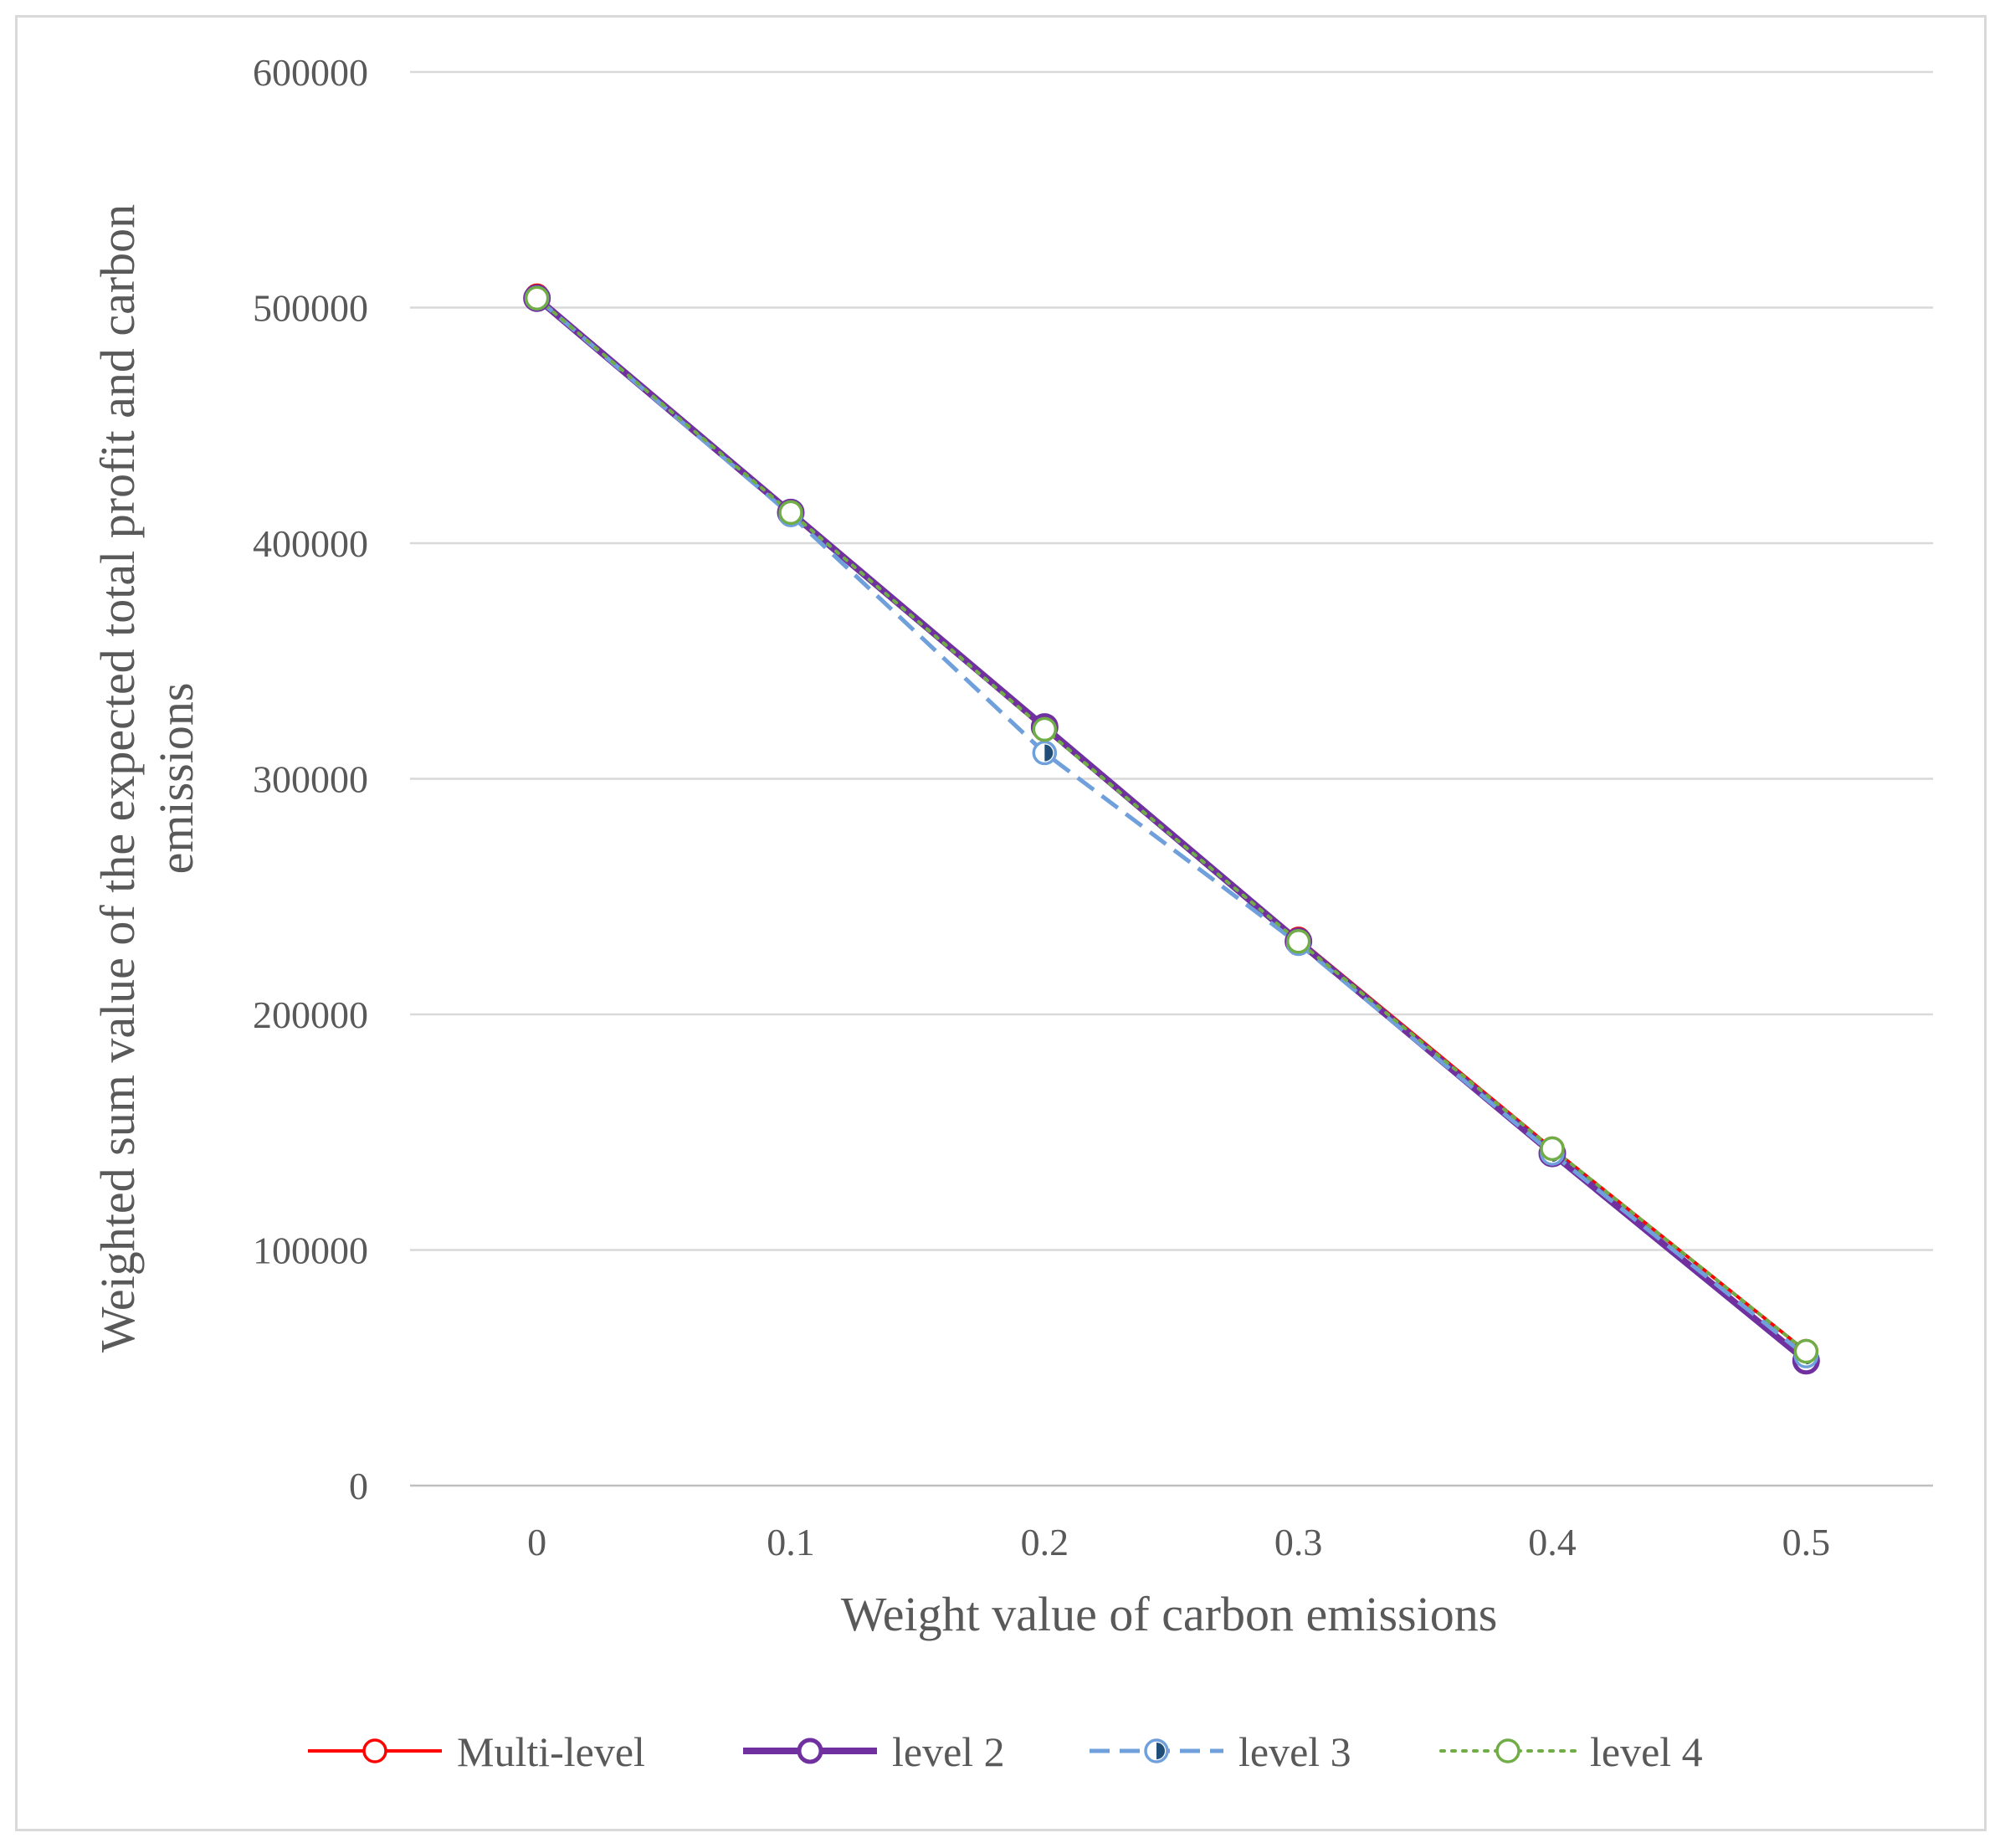 The width and height of the screenshot is (2005, 1848). What do you see at coordinates (791, 1542) in the screenshot?
I see `x-tick-label: 0.1` at bounding box center [791, 1542].